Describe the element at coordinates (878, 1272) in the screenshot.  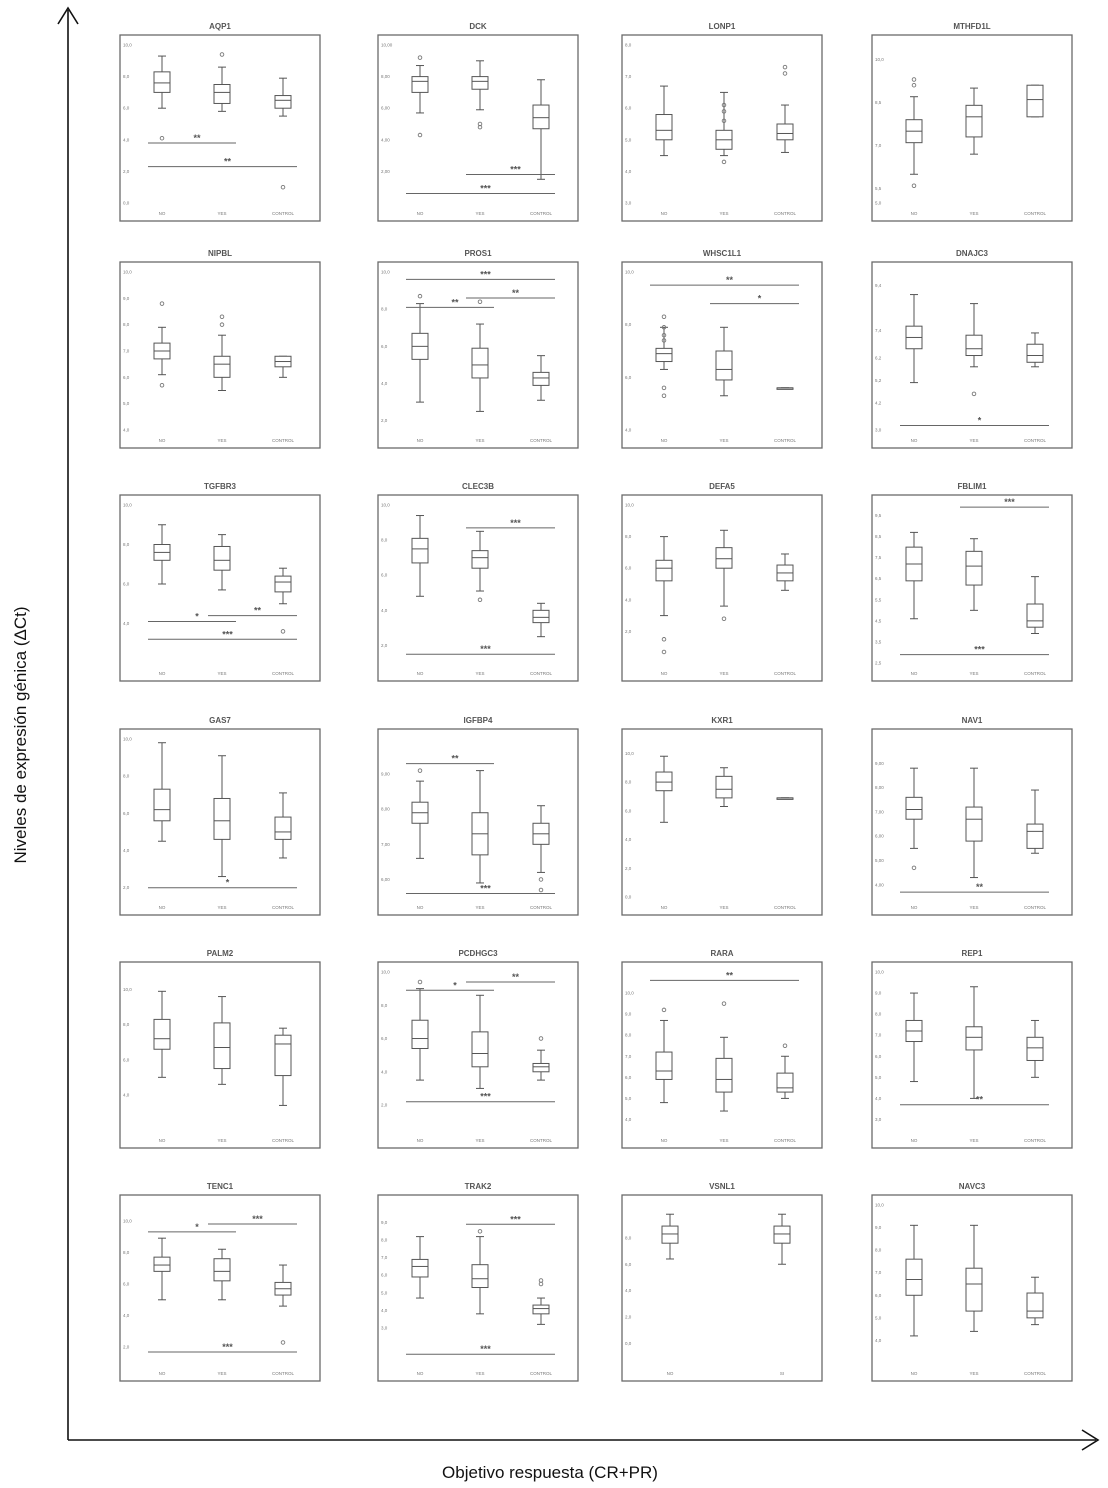
I see `y-tick-label: 7,0` at that location.